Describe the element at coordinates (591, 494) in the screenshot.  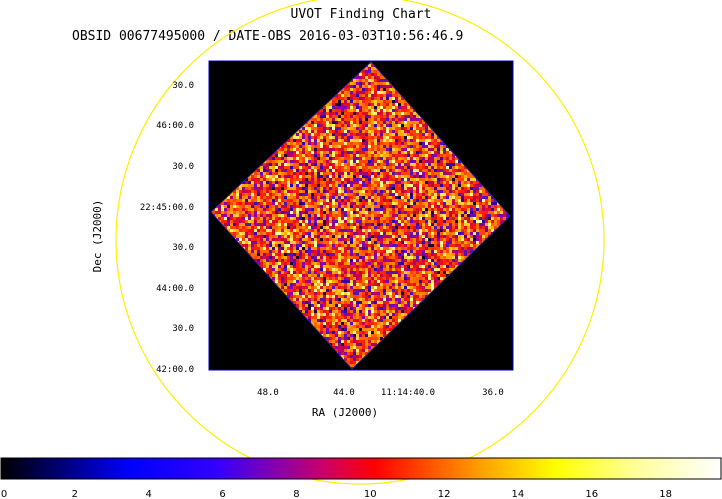
I see `colorbar-tick-label: 16` at that location.